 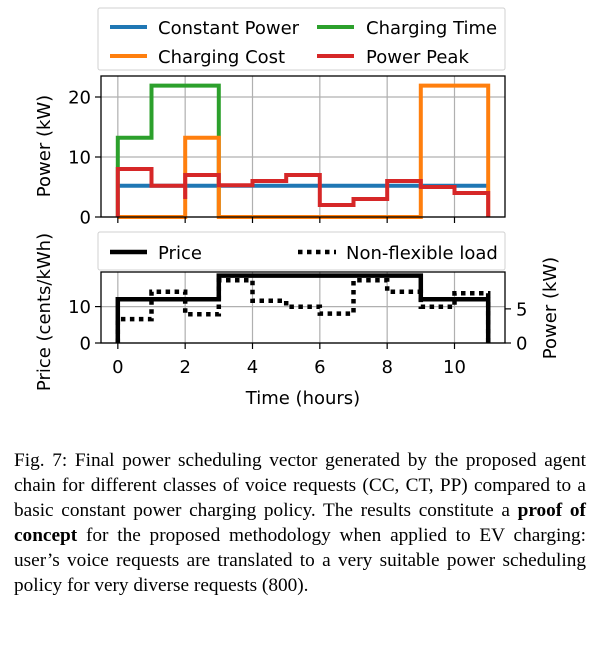 I want to click on ytick-right-label: 5, so click(x=521, y=309).